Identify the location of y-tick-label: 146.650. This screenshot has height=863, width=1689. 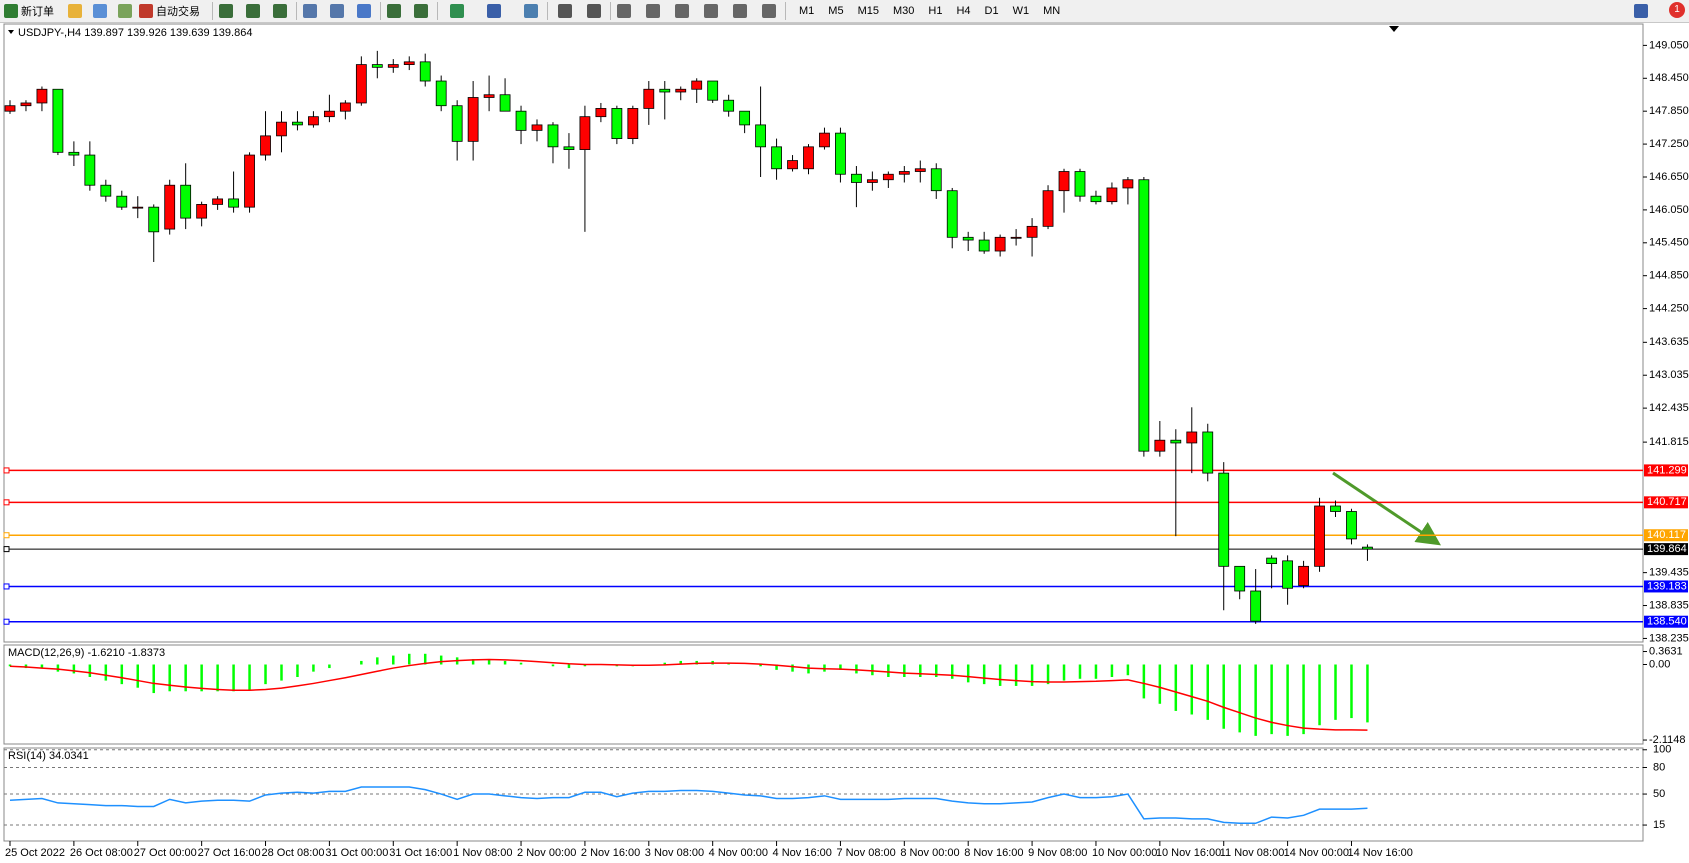
(1669, 177).